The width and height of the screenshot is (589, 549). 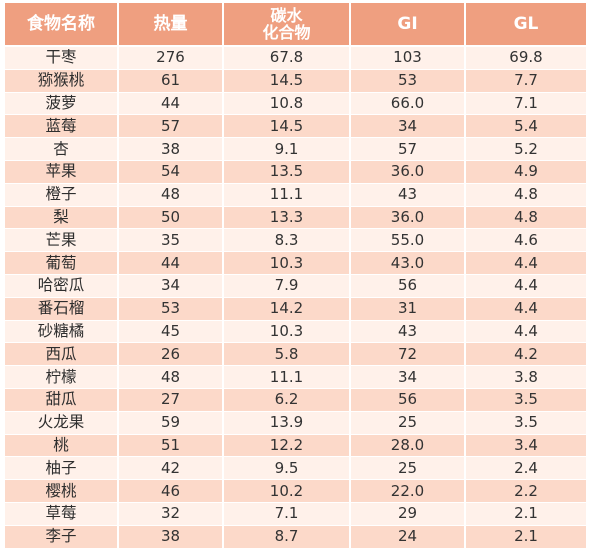 What do you see at coordinates (170, 423) in the screenshot?
I see `cell-calories: 59` at bounding box center [170, 423].